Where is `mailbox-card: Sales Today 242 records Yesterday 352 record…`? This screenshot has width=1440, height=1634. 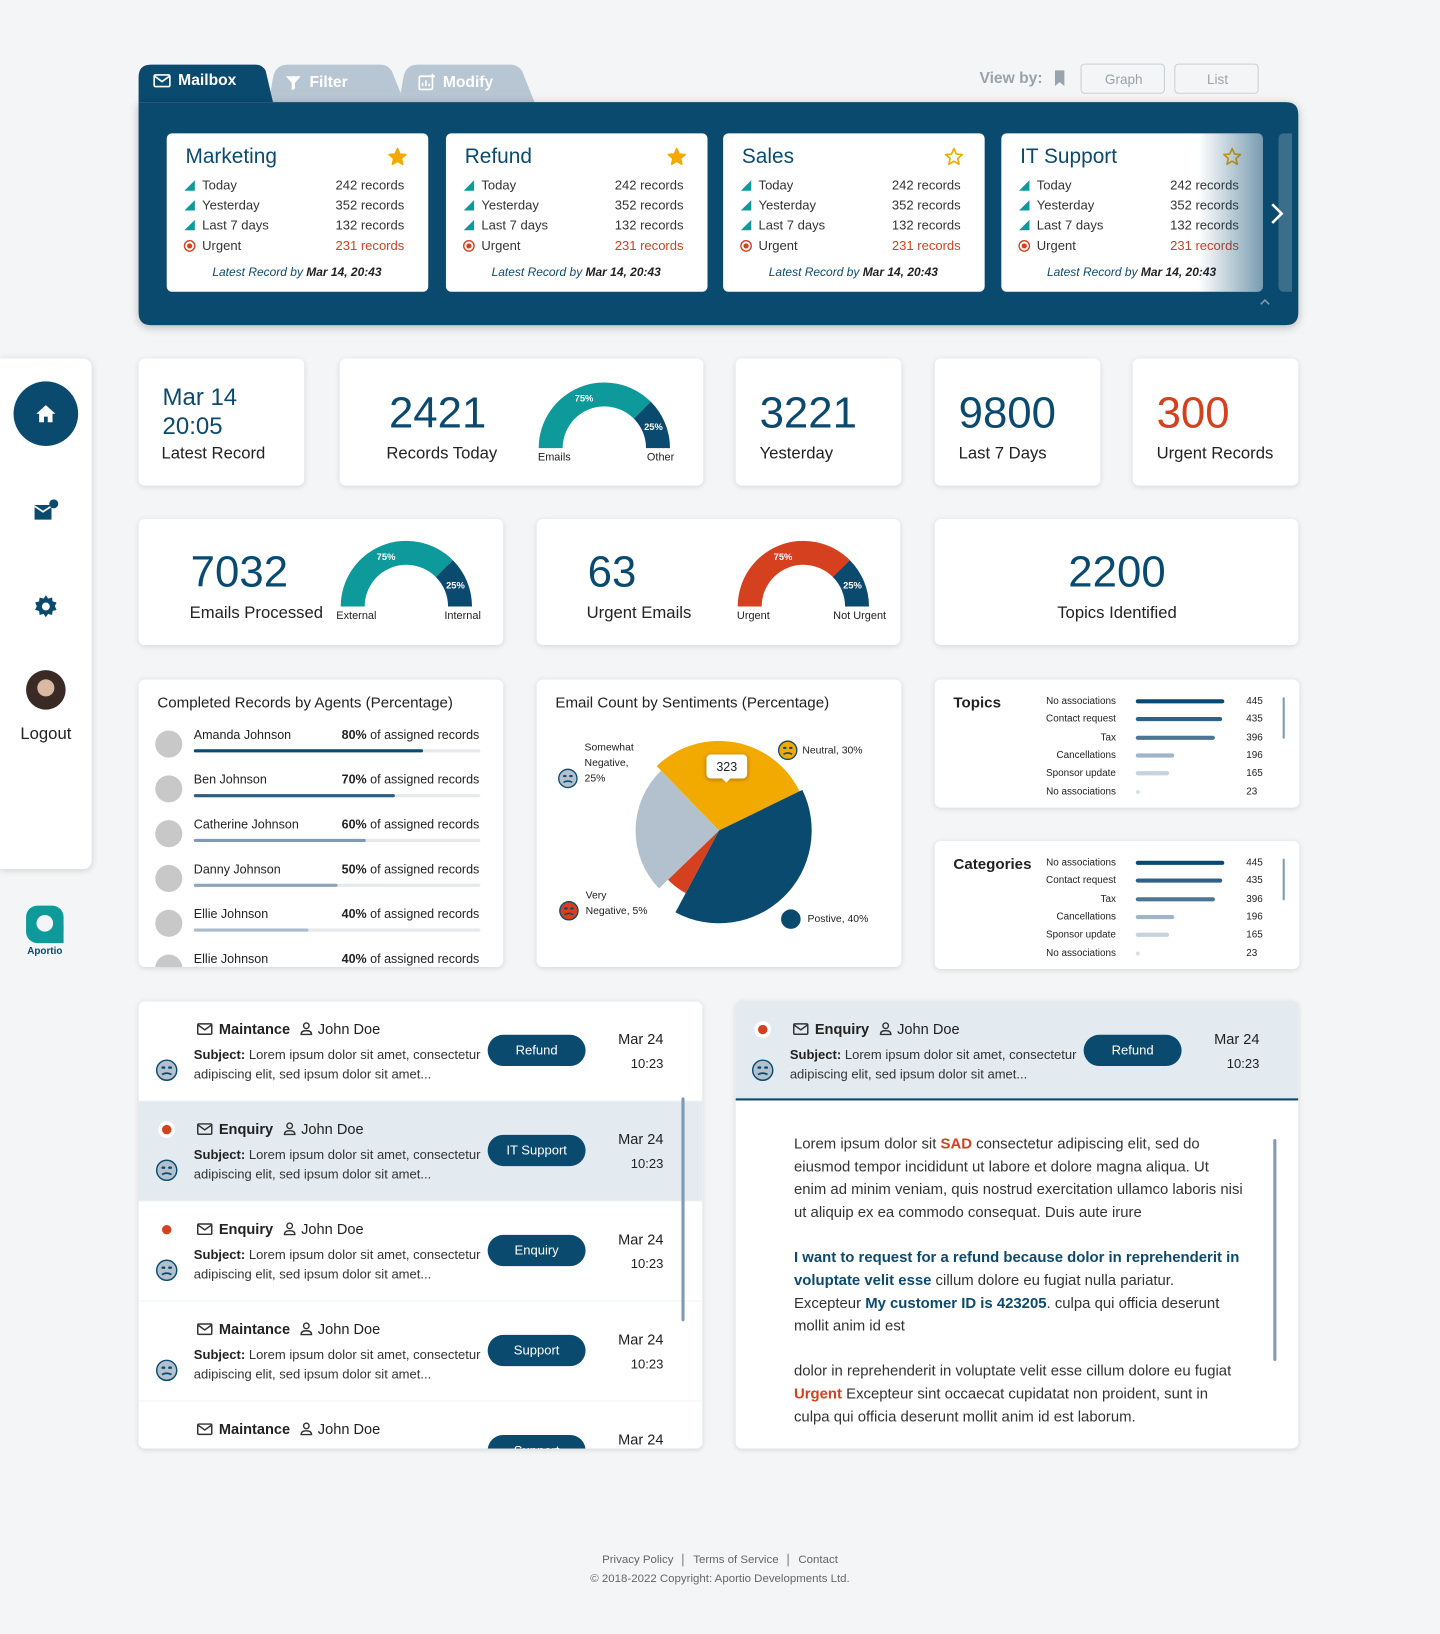
mailbox-card: Sales Today 242 records Yesterday 352 record… is located at coordinates (854, 212).